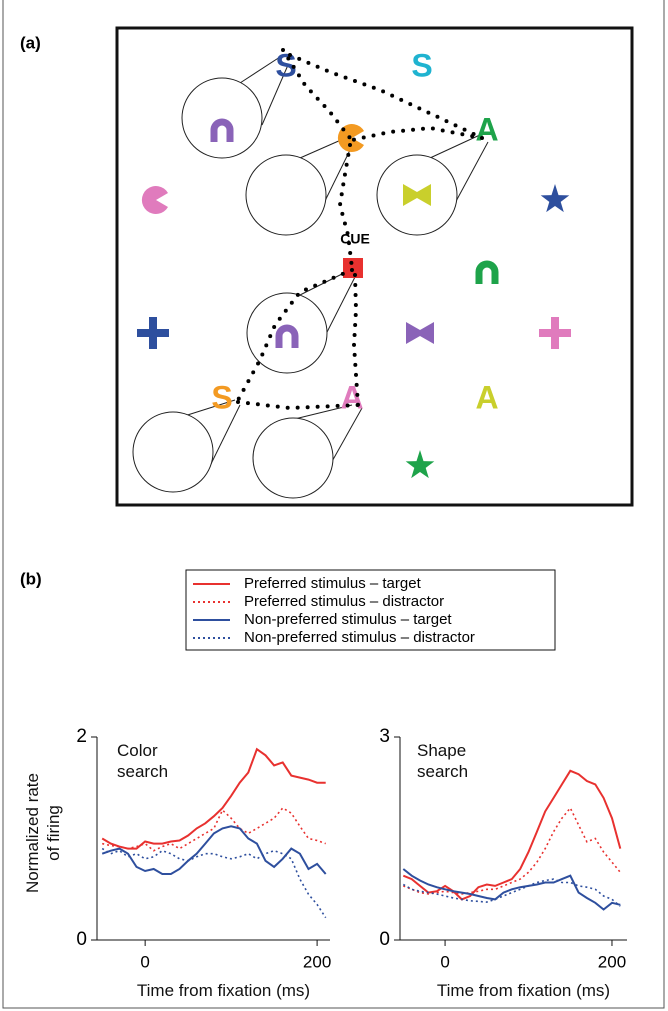 The image size is (668, 1011). Describe the element at coordinates (43, 833) in the screenshot. I see `y-axis-label: Normalized rate of firing` at that location.